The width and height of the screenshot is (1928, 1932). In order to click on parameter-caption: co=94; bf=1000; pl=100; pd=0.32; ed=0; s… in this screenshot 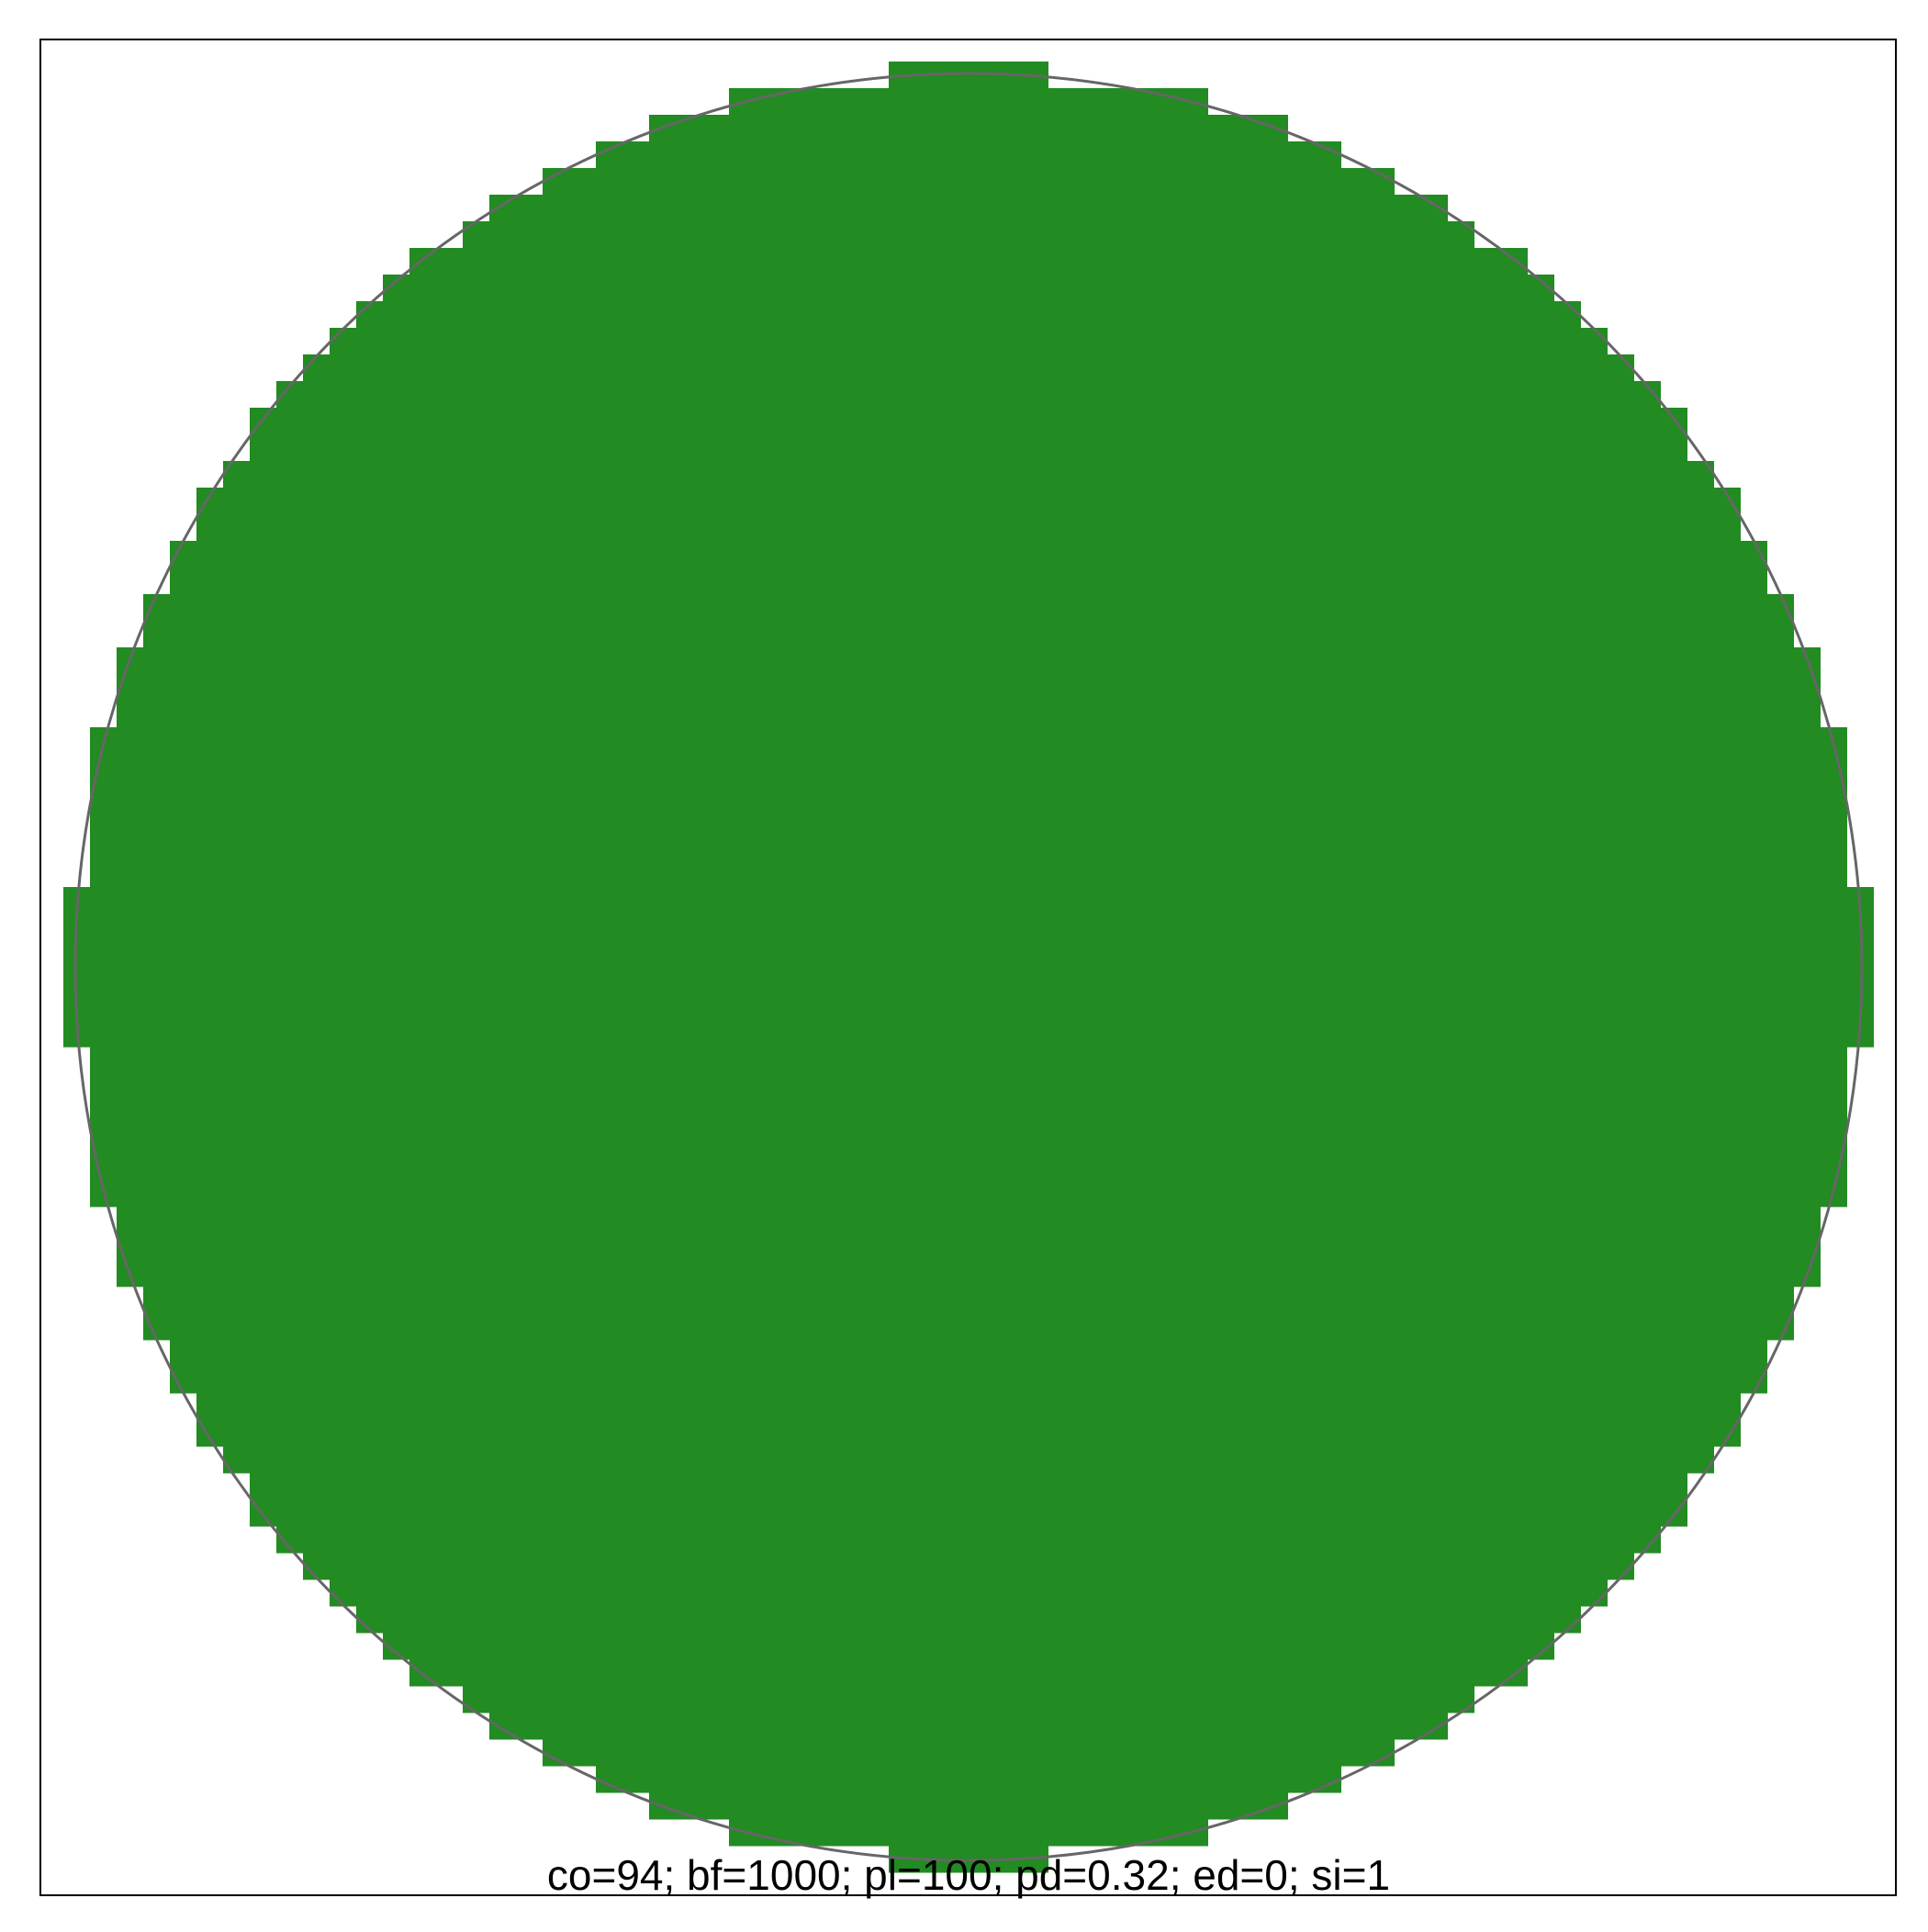, I will do `click(968, 1875)`.